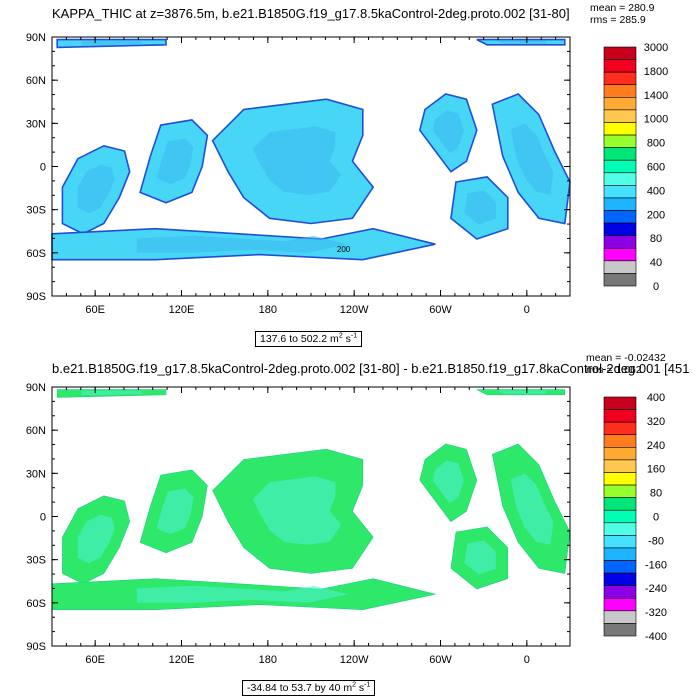 Image resolution: width=700 pixels, height=700 pixels. I want to click on panel1-contour-label: 200, so click(344, 249).